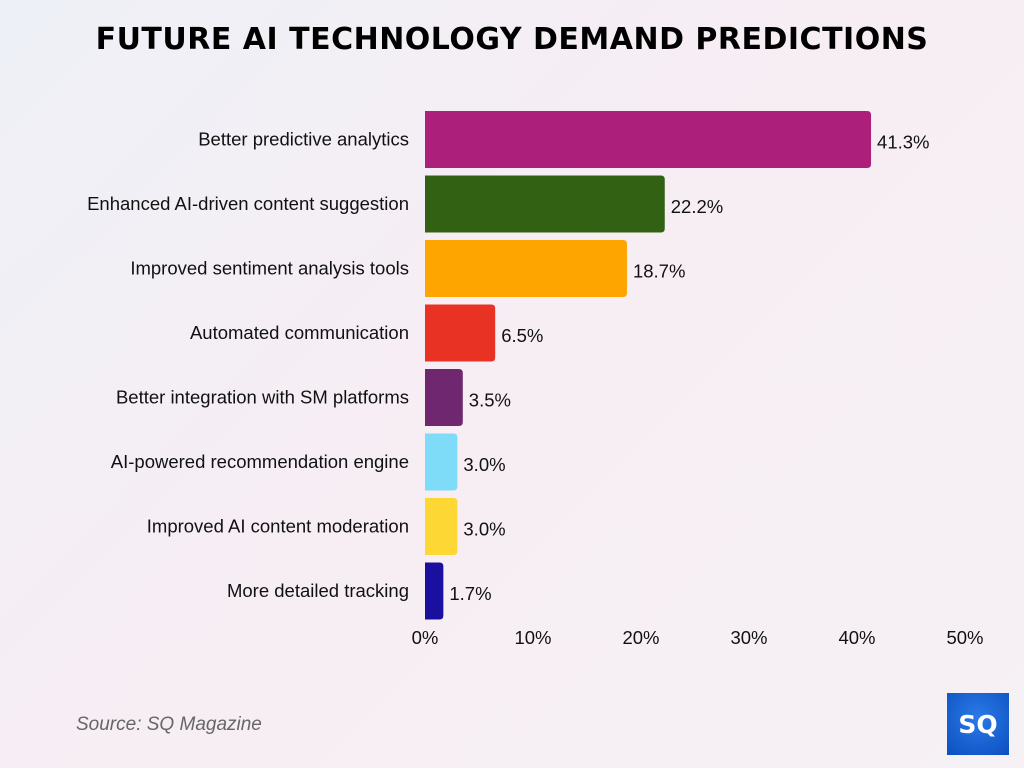 Image resolution: width=1024 pixels, height=768 pixels. I want to click on x-tick-label: 20%, so click(640, 637).